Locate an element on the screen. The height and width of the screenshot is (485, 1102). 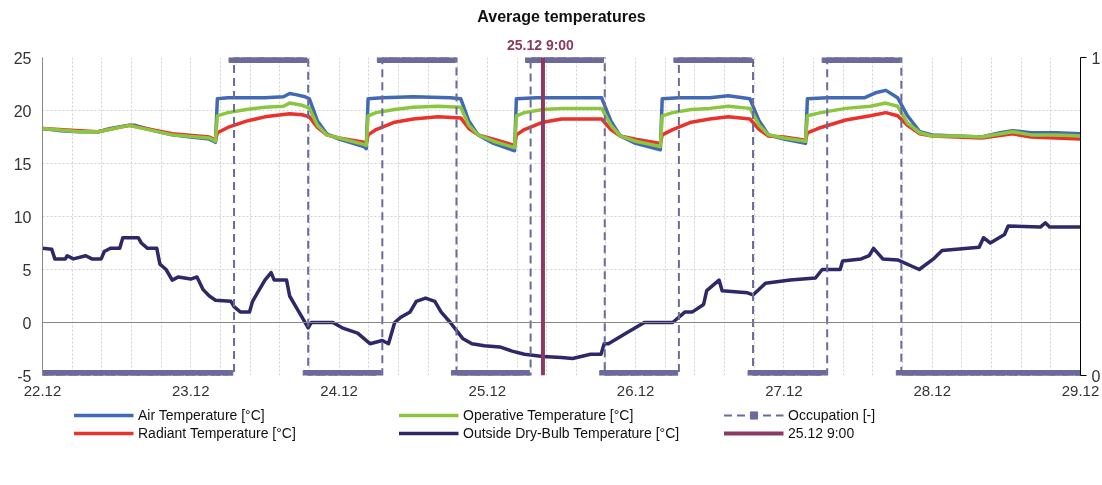
legend-label: Air Temperature [°C] is located at coordinates (202, 415).